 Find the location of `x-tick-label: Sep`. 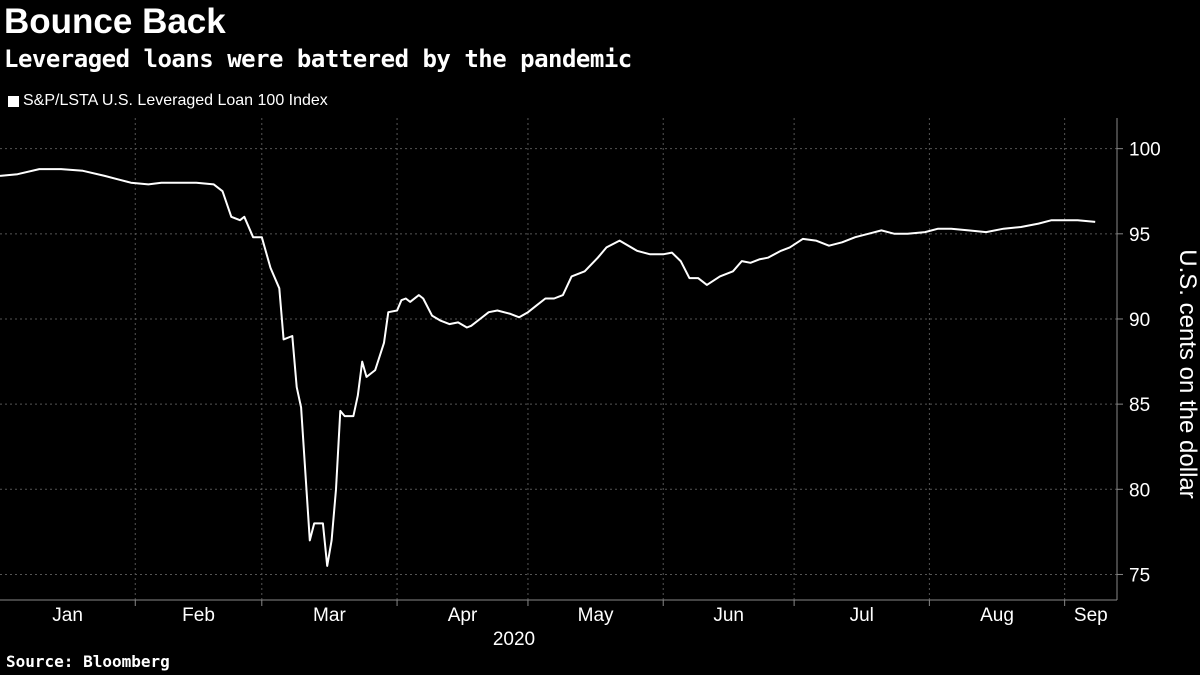

x-tick-label: Sep is located at coordinates (1091, 615).